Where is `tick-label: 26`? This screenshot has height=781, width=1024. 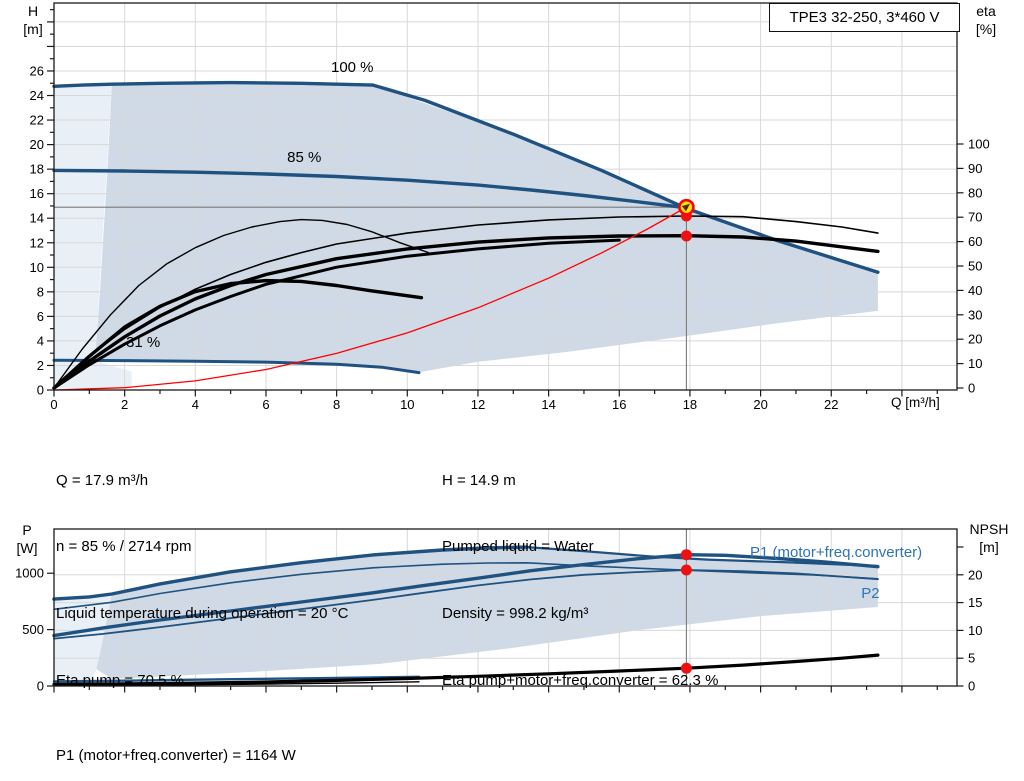 tick-label: 26 is located at coordinates (37, 70).